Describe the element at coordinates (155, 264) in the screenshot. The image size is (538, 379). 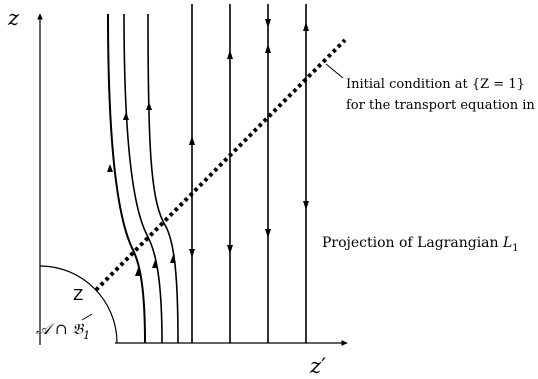
I see `arrow-curve-2-b` at that location.